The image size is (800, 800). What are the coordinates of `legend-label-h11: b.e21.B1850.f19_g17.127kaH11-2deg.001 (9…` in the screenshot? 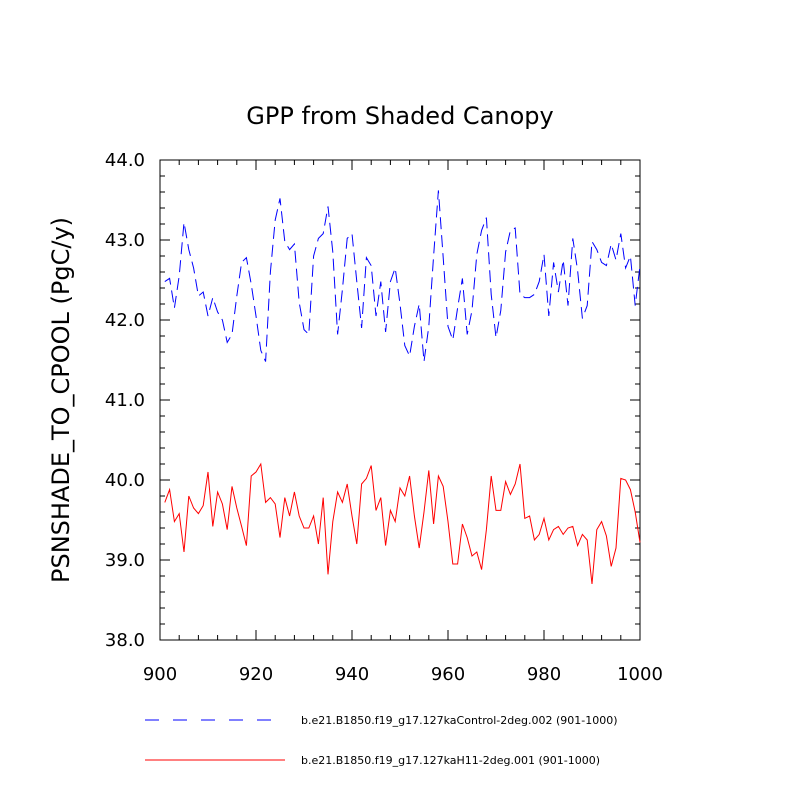 It's located at (450, 760).